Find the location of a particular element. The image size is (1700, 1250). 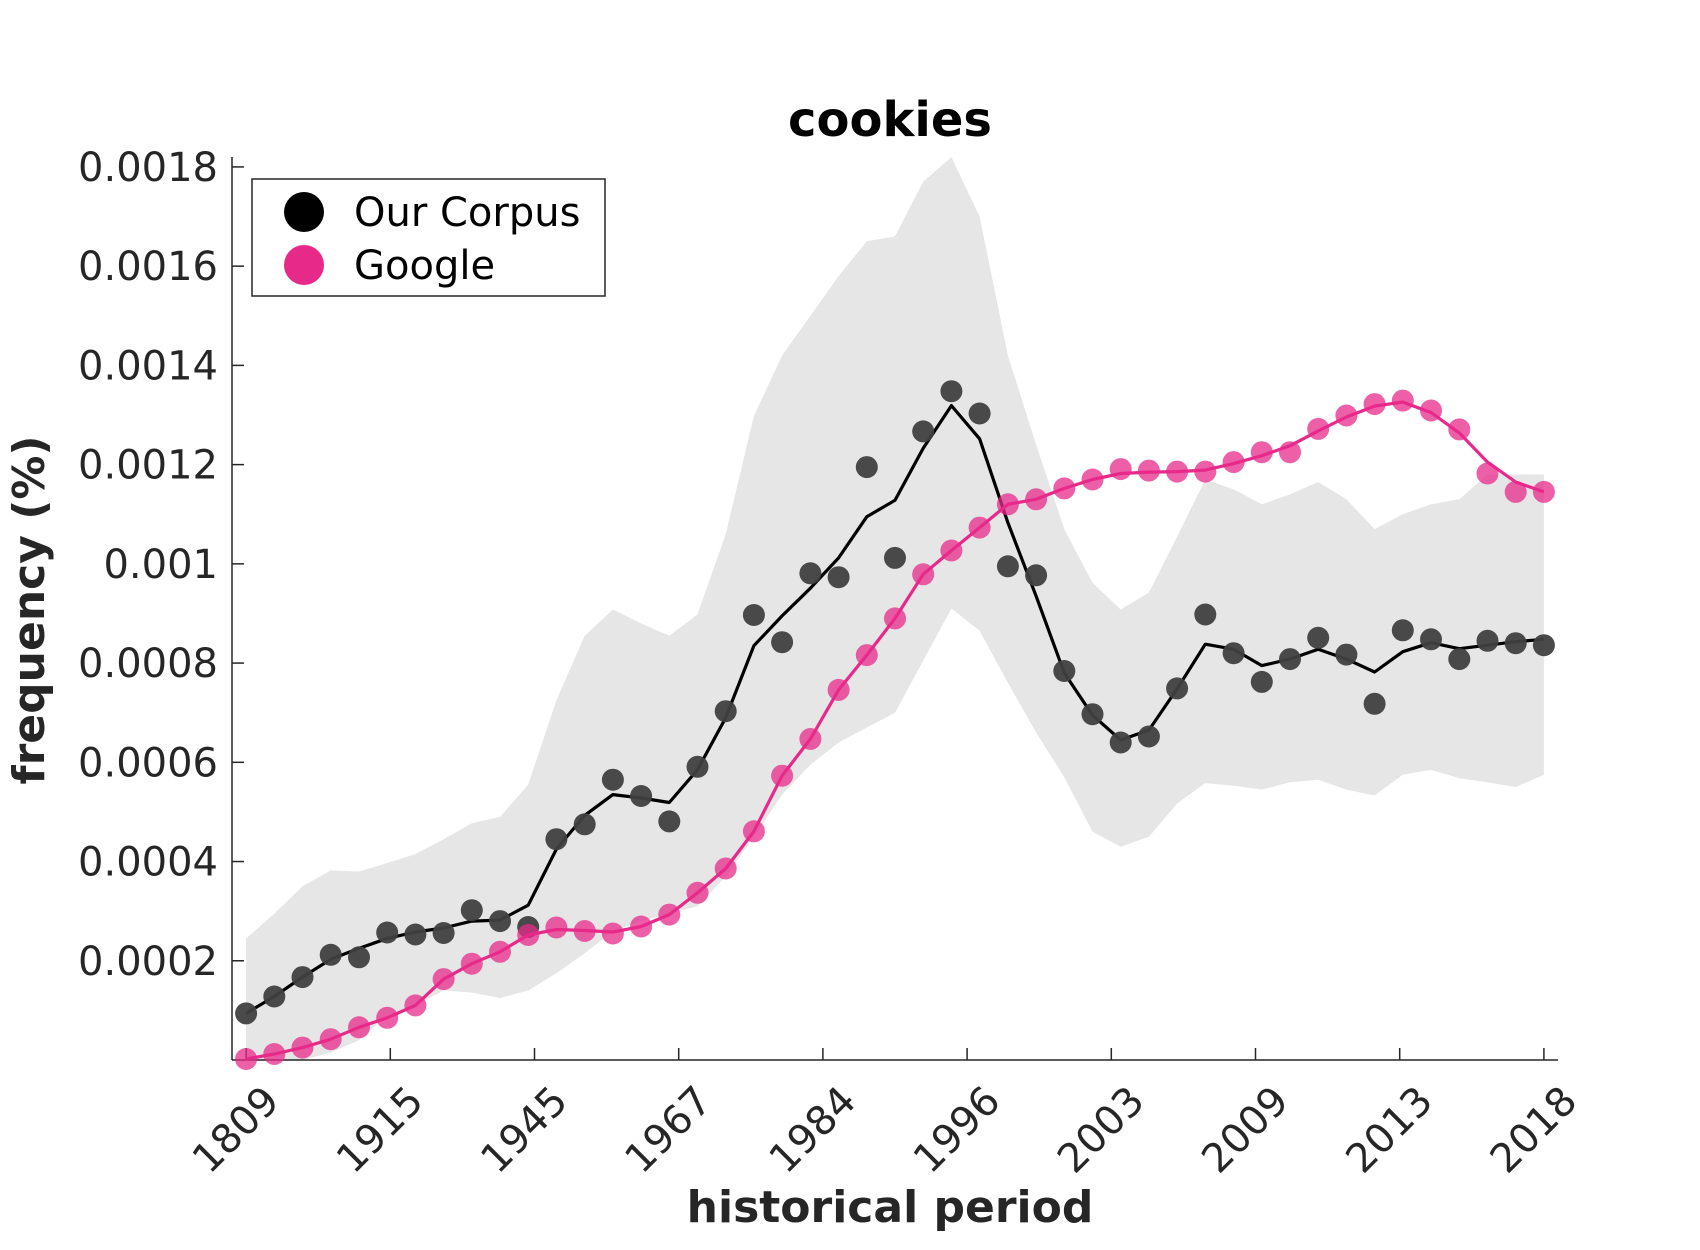

x-tick-label: 2018 is located at coordinates (1534, 1130).